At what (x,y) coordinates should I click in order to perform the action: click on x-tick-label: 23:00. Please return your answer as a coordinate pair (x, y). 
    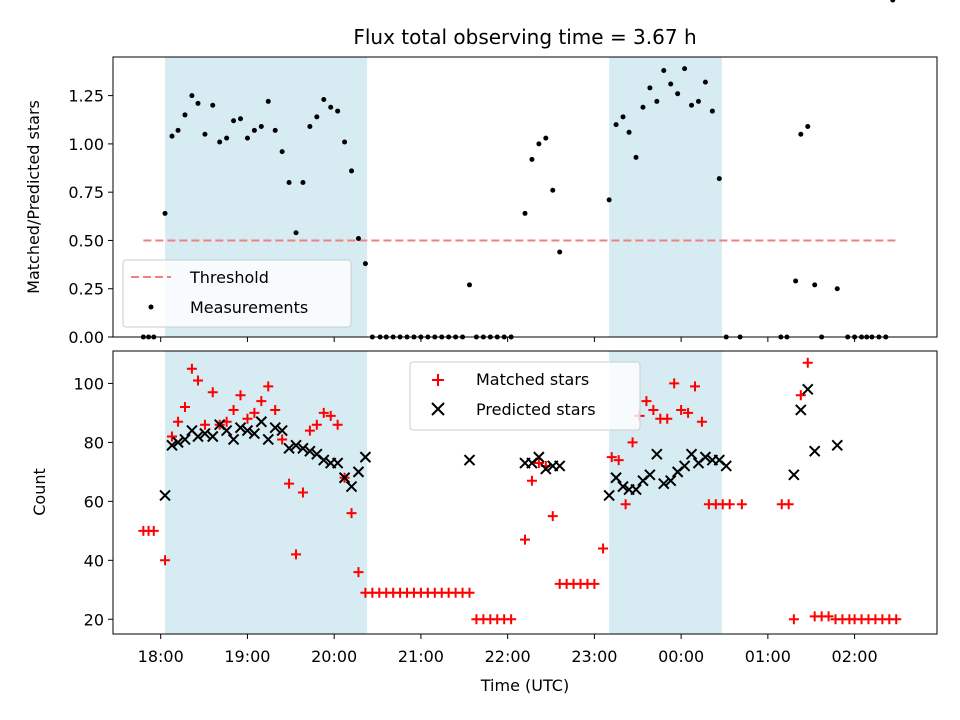
    Looking at the image, I should click on (594, 656).